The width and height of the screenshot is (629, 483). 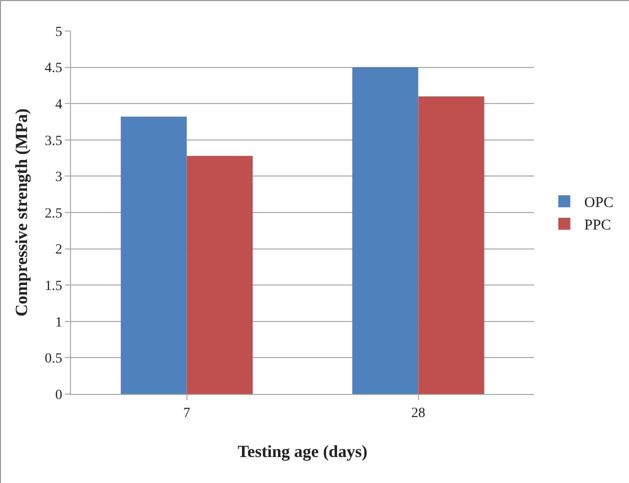 I want to click on x-tick-label: 28, so click(x=418, y=413).